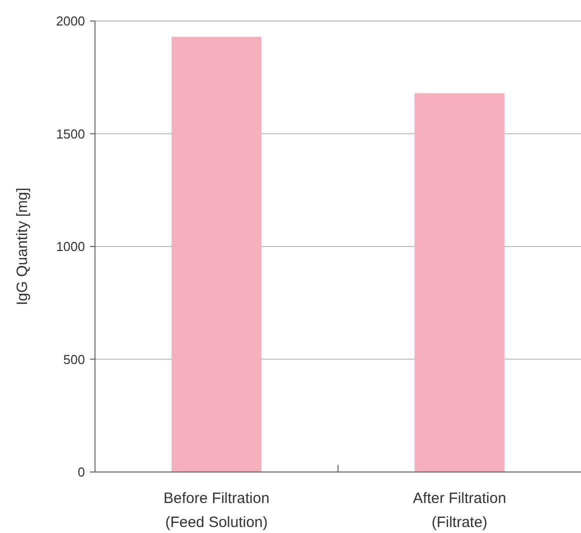 The image size is (581, 533). What do you see at coordinates (70, 246) in the screenshot?
I see `y-tick-label: 1000` at bounding box center [70, 246].